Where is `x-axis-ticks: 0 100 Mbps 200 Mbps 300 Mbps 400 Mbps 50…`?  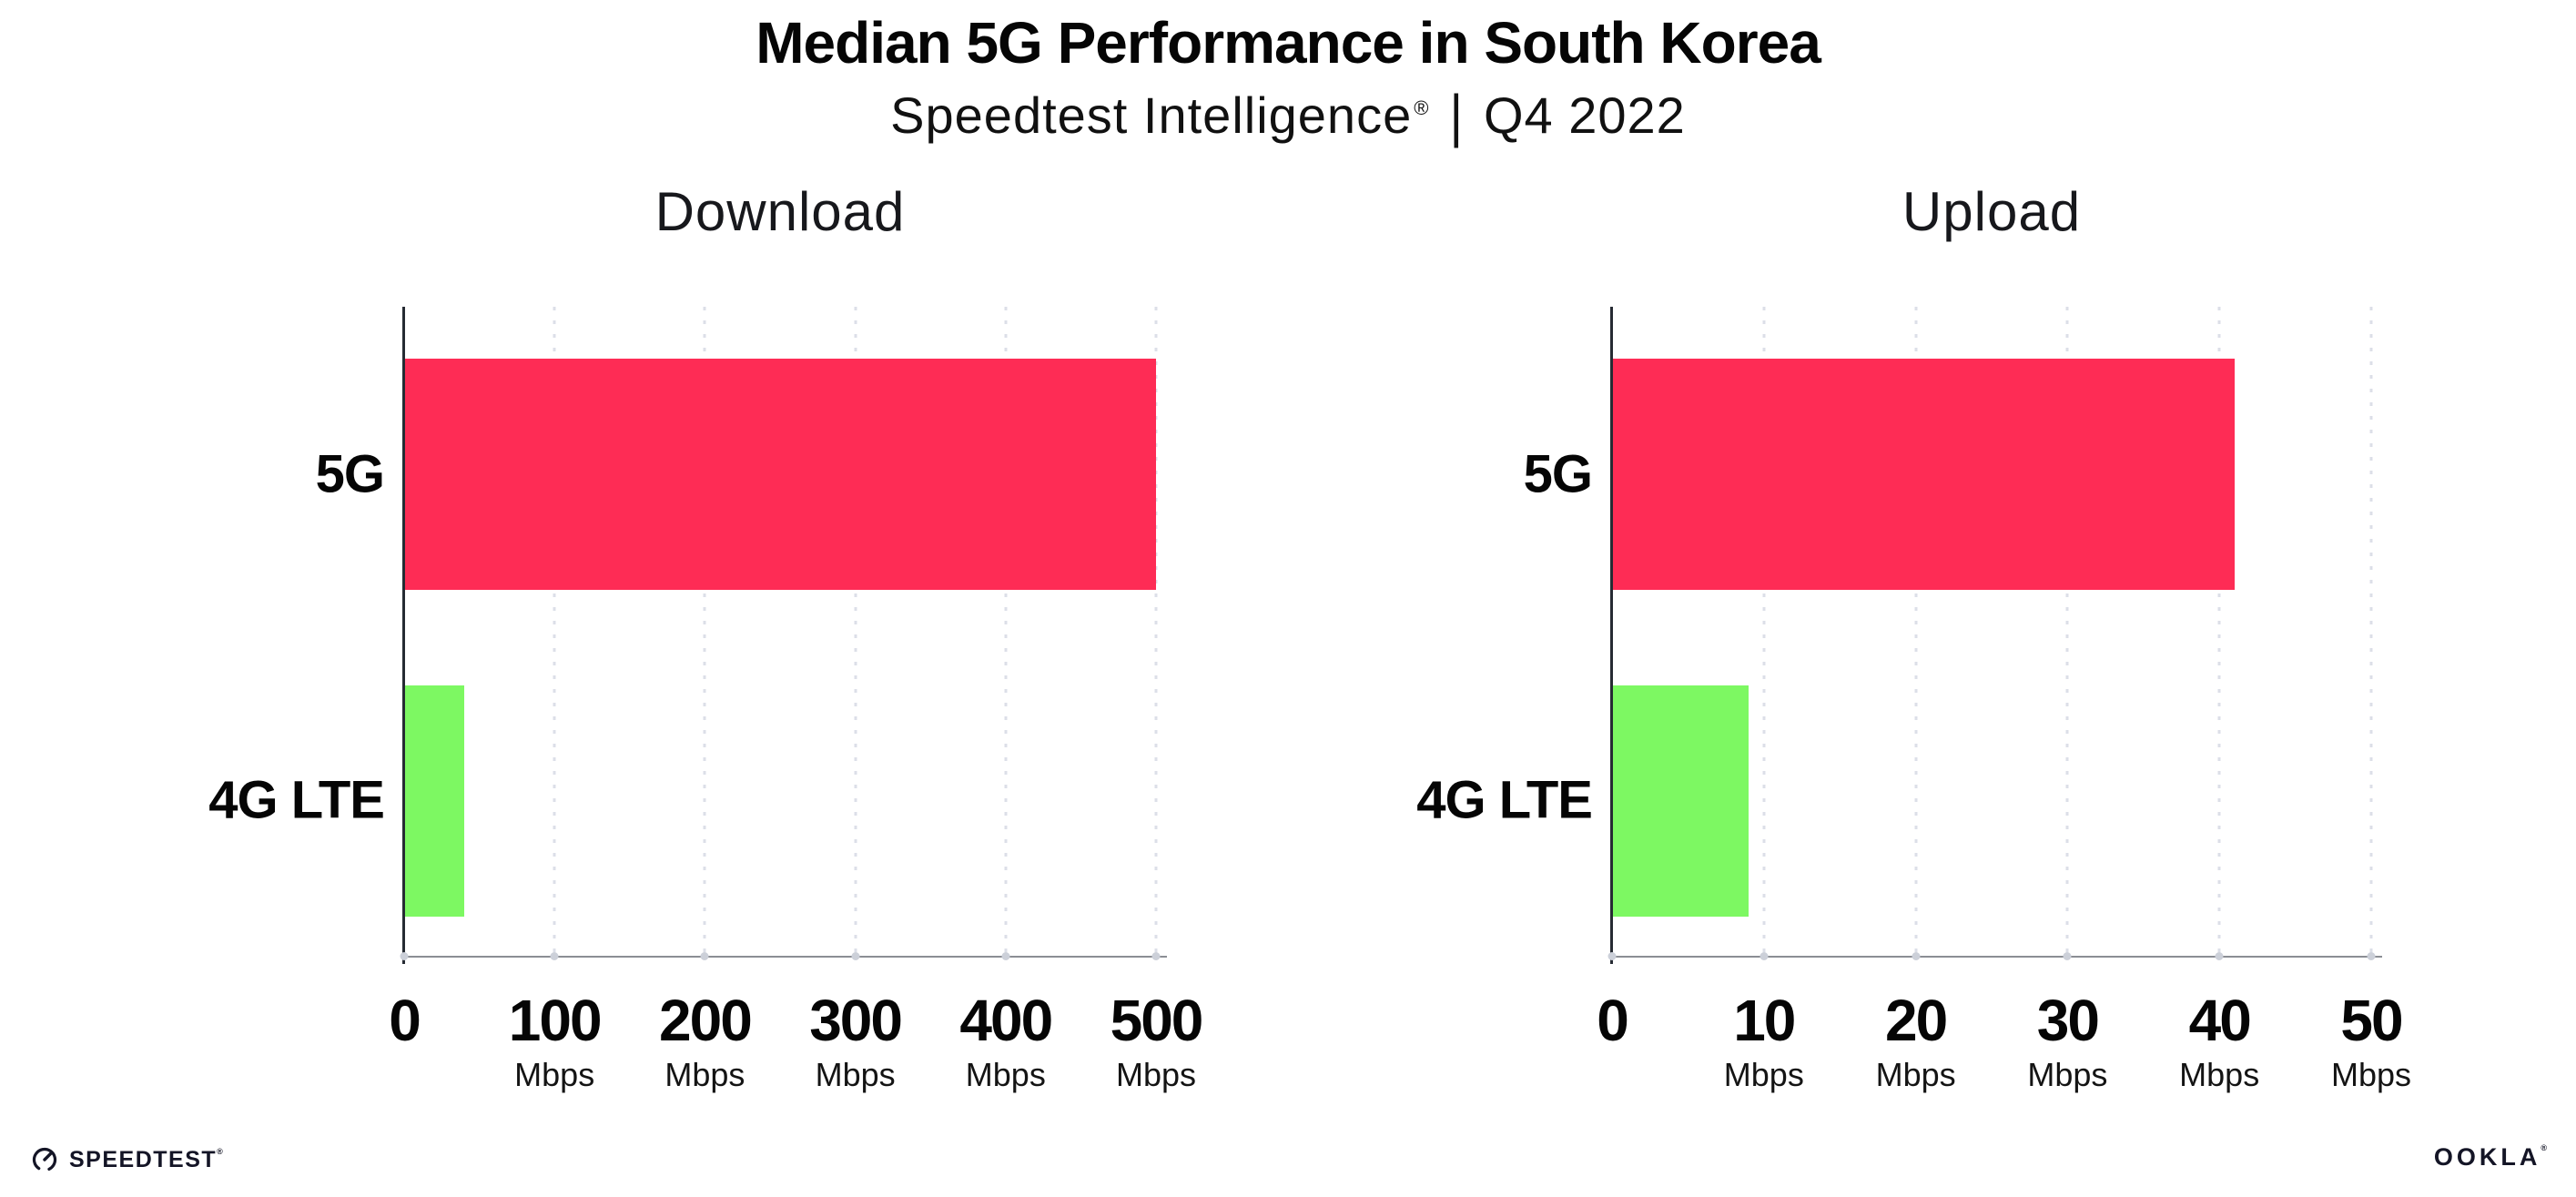
x-axis-ticks: 0 100 Mbps 200 Mbps 300 Mbps 400 Mbps 50… is located at coordinates (796, 1051).